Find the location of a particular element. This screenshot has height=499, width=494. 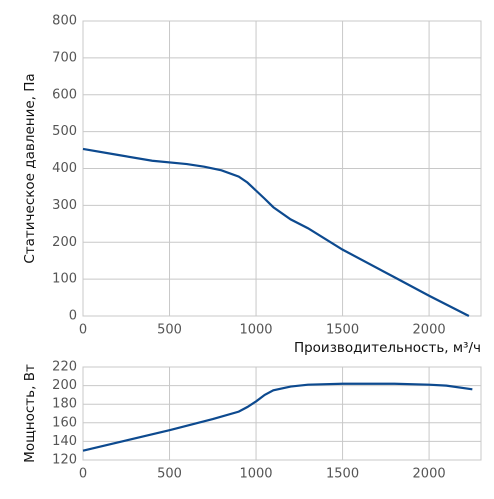

y-axis-label: Статическое давление, Па is located at coordinates (30, 168).